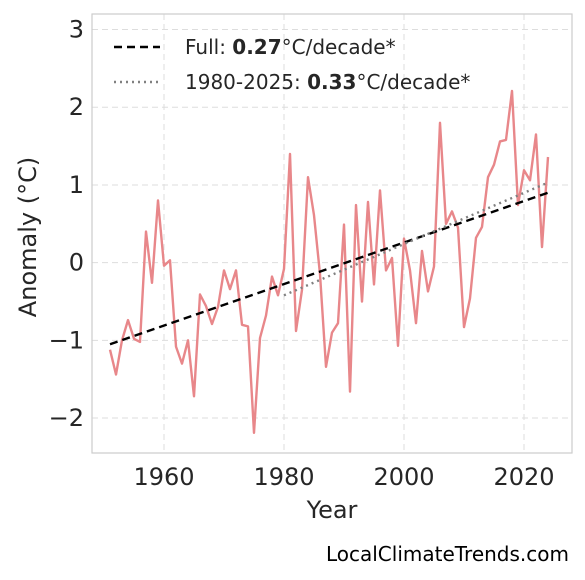 The width and height of the screenshot is (585, 580). Describe the element at coordinates (283, 477) in the screenshot. I see `x-tick-label: 1980` at that location.